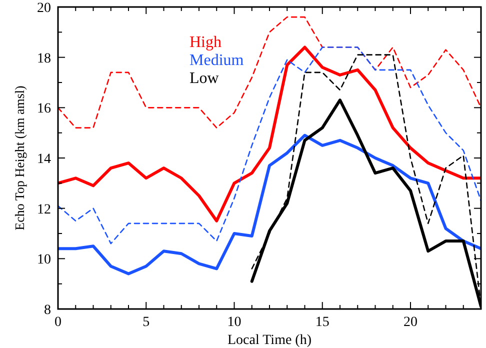 The image size is (486, 348). Describe the element at coordinates (58, 322) in the screenshot. I see `x-tick-label: 0` at that location.